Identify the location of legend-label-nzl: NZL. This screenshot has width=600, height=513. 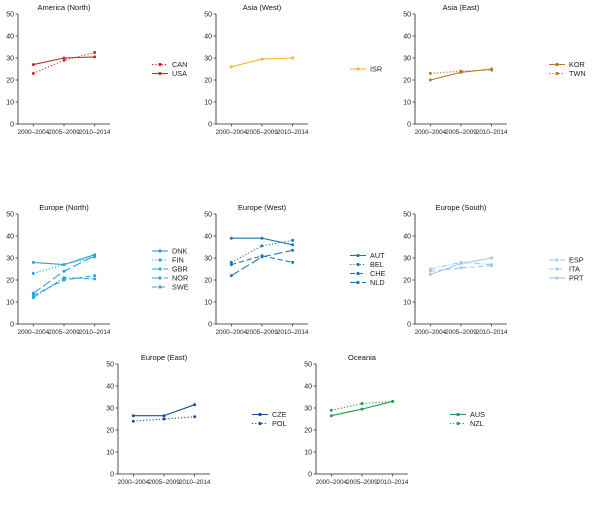
(477, 423).